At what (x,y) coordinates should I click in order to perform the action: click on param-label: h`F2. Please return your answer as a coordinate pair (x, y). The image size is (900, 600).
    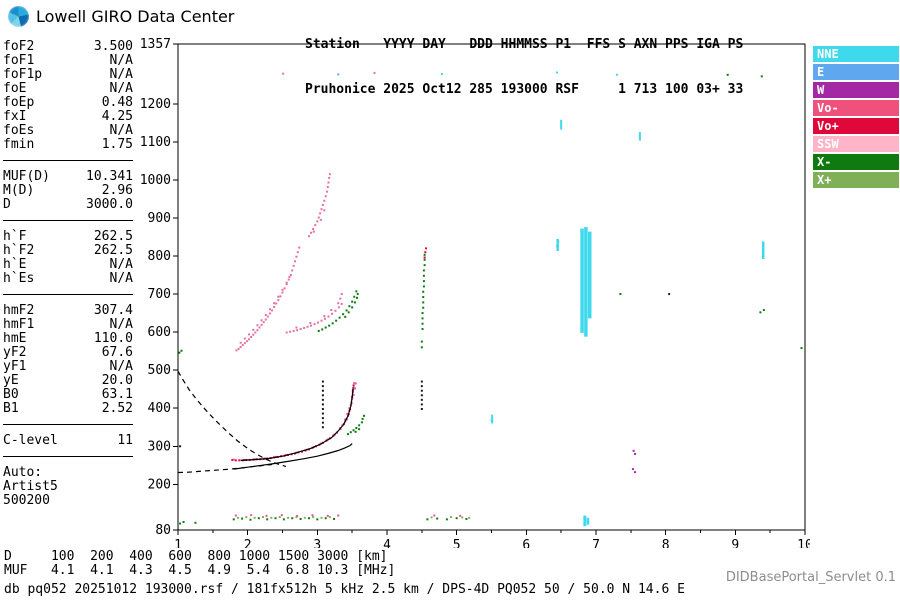
    Looking at the image, I should click on (19, 250).